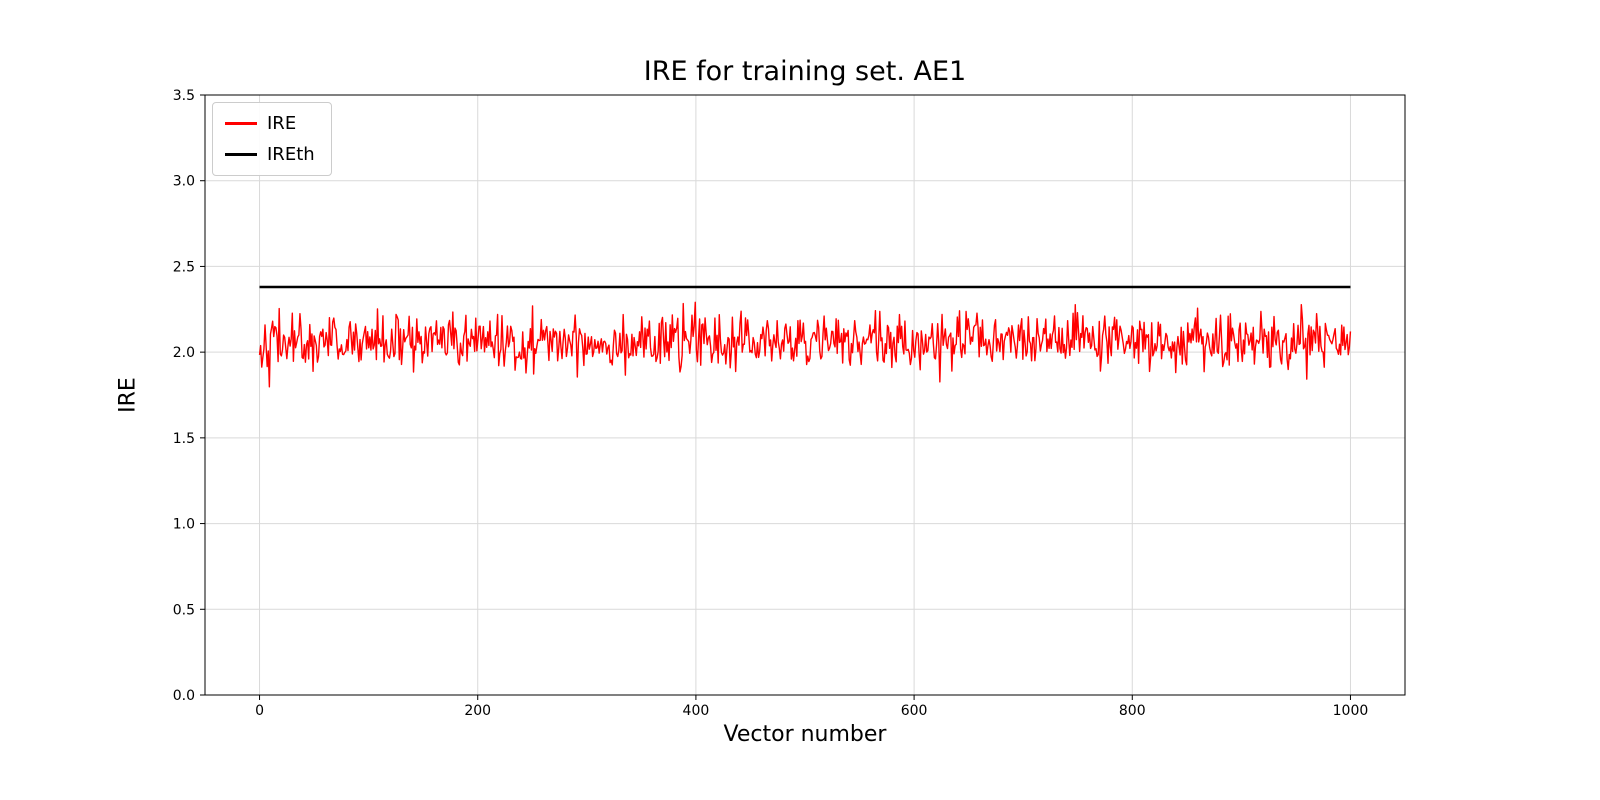 The image size is (1600, 800). I want to click on legend-entry-ire: IRE, so click(270, 123).